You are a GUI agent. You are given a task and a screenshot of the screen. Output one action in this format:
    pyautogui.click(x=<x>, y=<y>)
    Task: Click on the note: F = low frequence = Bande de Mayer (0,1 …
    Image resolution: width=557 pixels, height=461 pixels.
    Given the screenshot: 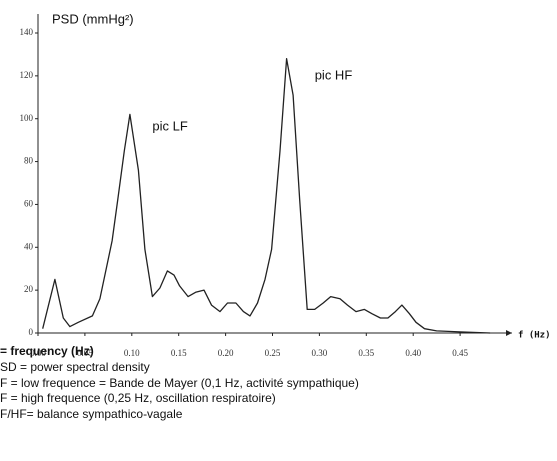 What is the action you would take?
    pyautogui.click(x=179, y=383)
    